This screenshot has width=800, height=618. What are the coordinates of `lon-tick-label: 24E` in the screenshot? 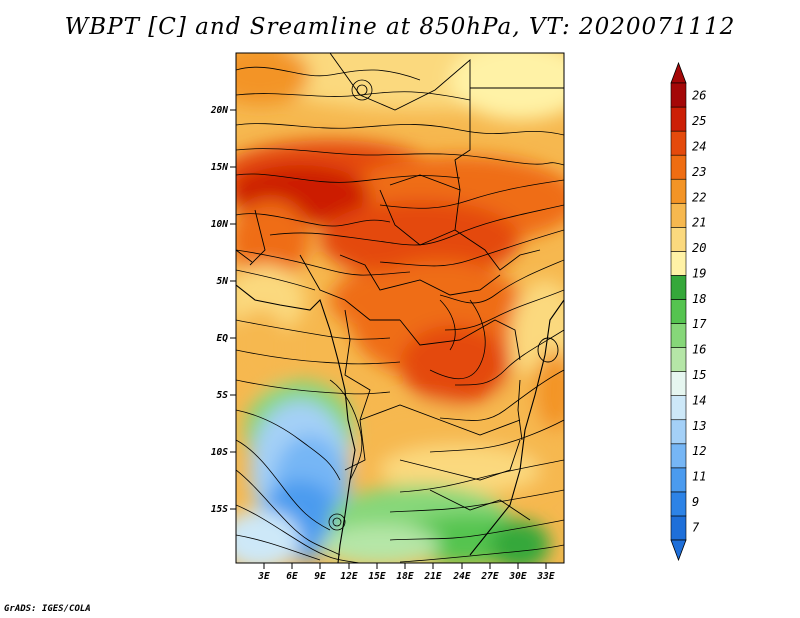 It's located at (461, 576).